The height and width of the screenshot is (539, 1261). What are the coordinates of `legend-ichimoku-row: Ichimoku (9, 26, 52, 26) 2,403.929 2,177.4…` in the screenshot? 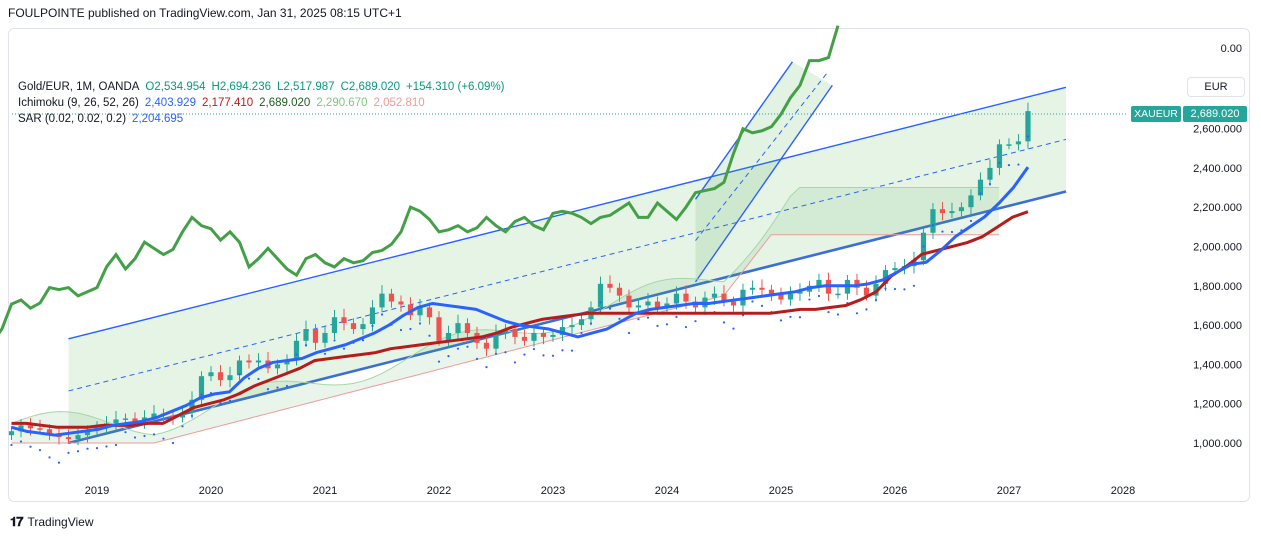 It's located at (264, 103).